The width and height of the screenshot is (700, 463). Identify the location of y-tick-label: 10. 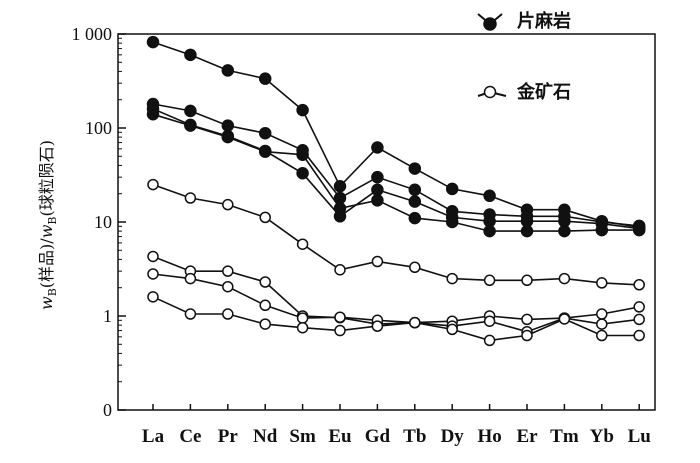
(103, 222).